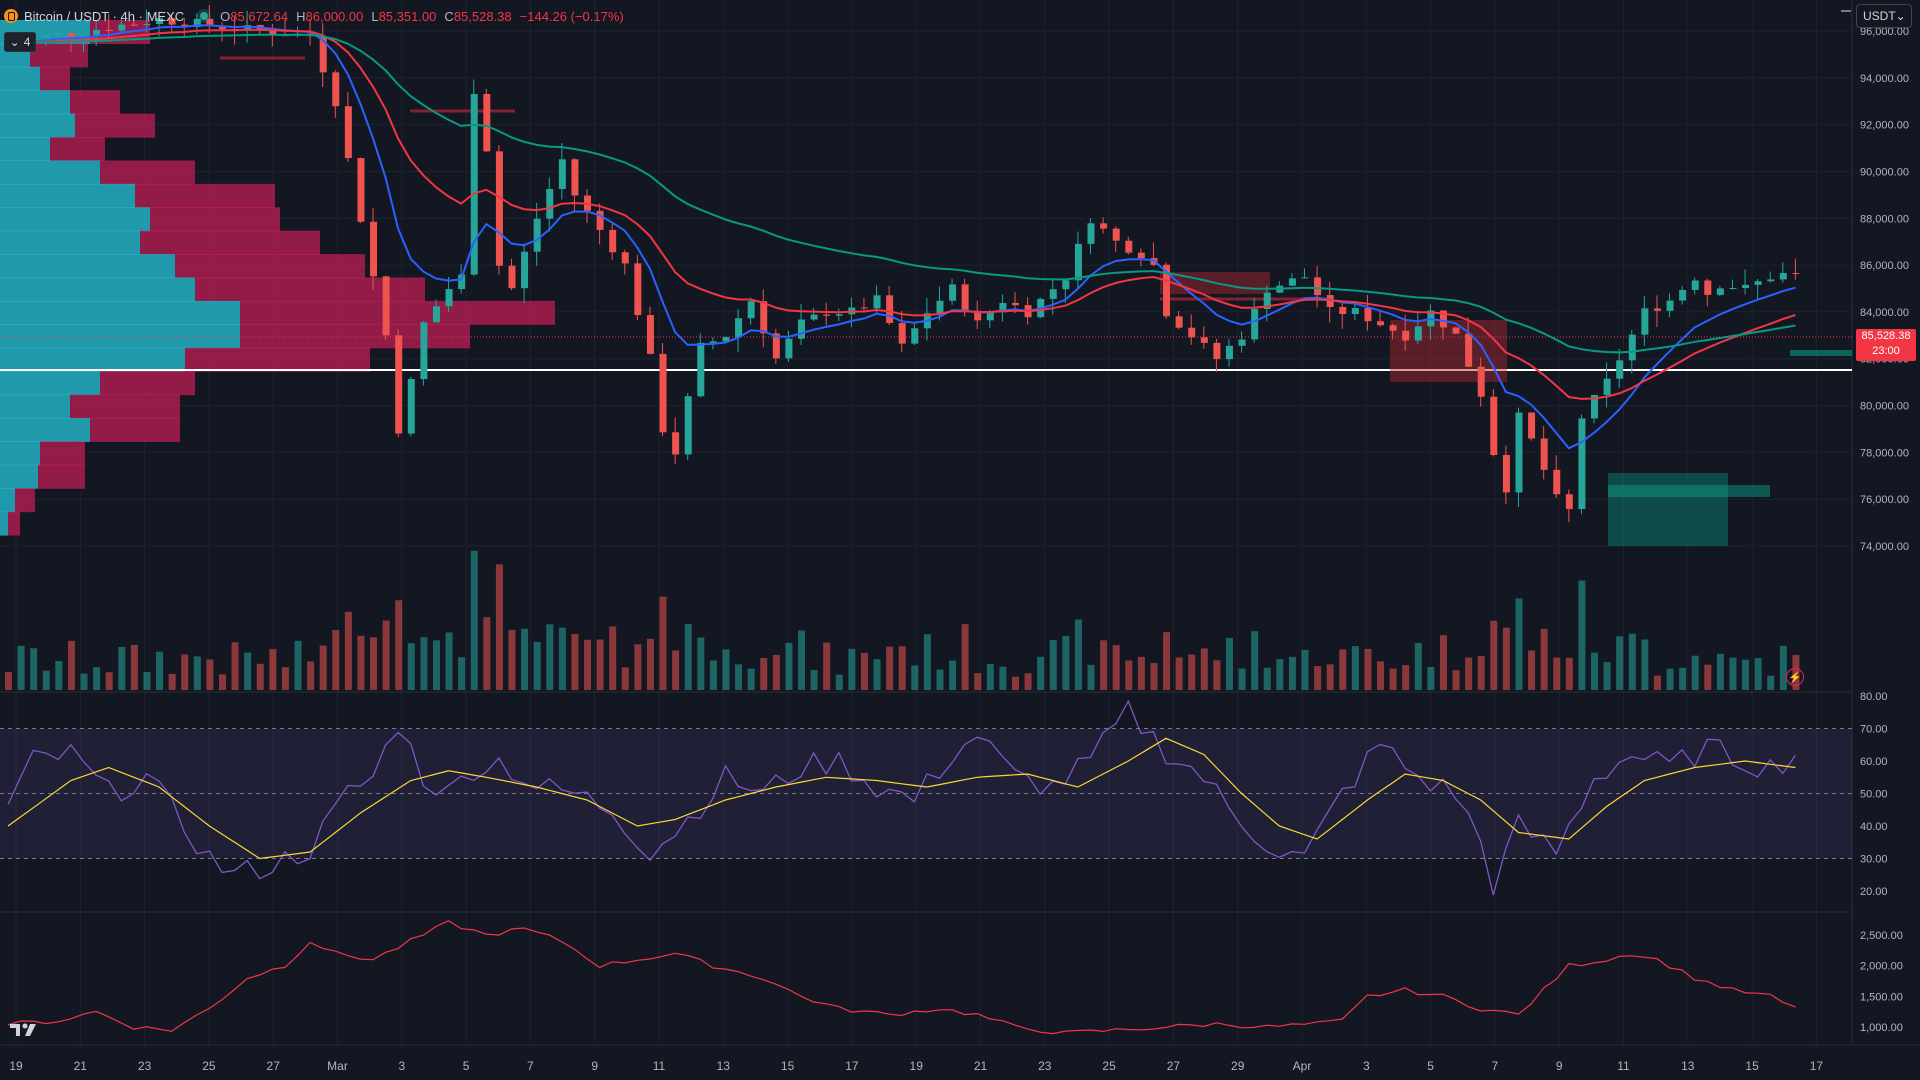  What do you see at coordinates (1795, 677) in the screenshot?
I see `alert-lightning-icon: ⚡` at bounding box center [1795, 677].